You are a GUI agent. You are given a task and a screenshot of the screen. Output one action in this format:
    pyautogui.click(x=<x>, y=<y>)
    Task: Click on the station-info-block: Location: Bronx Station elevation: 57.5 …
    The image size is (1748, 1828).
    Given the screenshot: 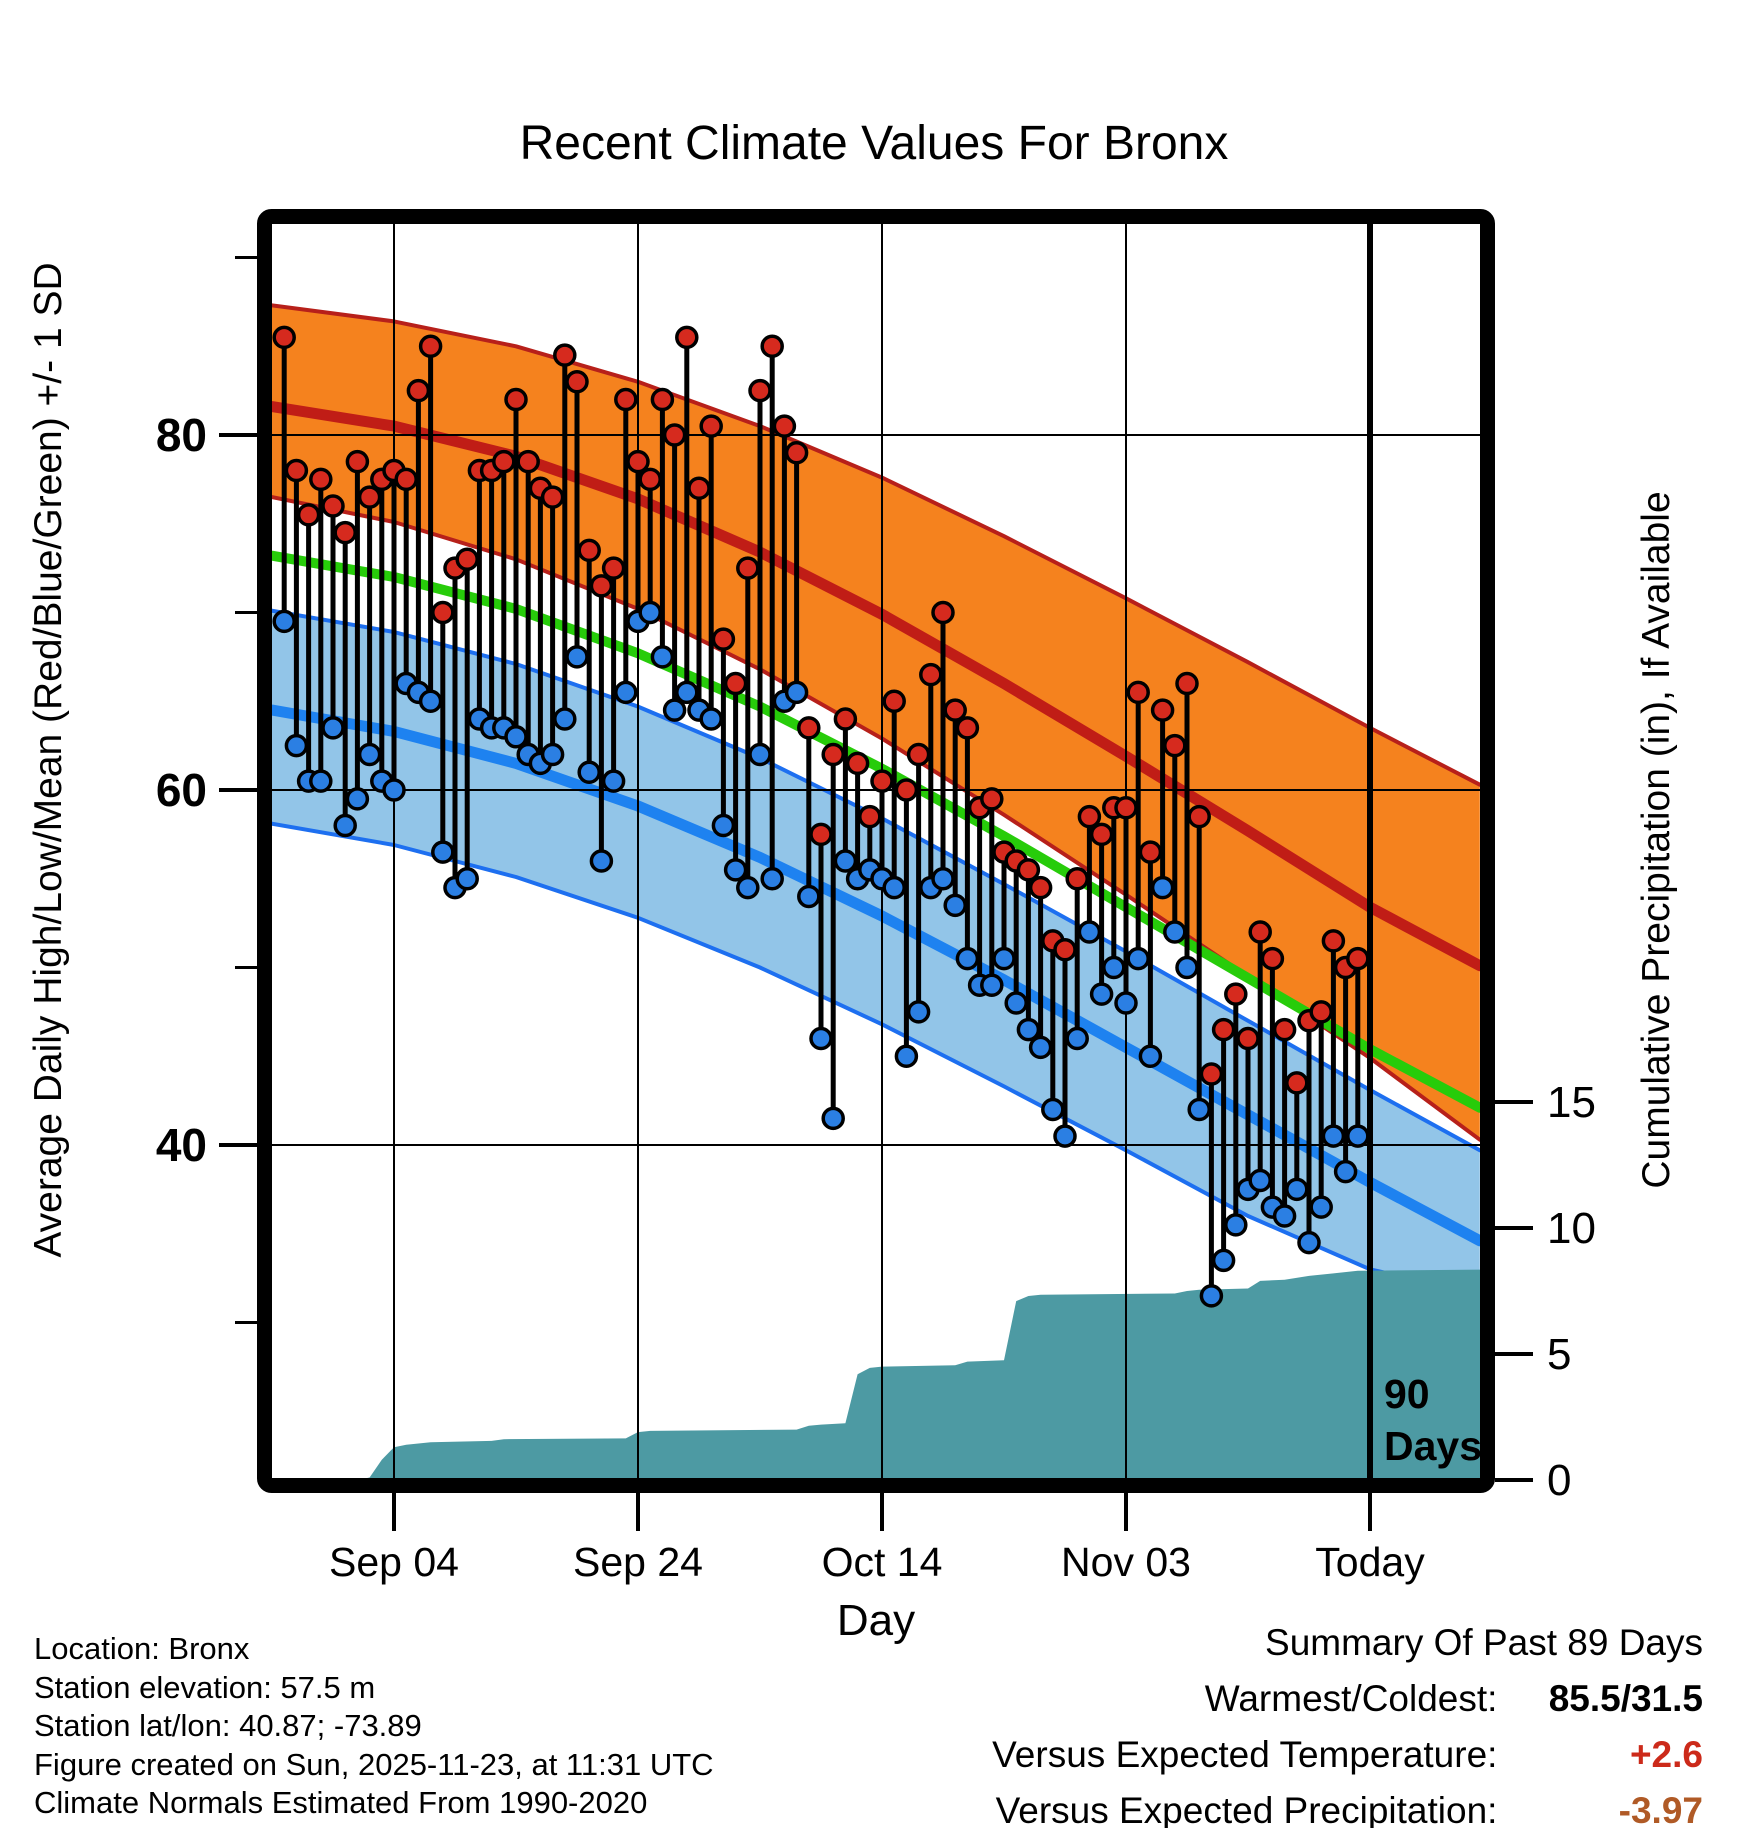 What is the action you would take?
    pyautogui.click(x=374, y=1726)
    